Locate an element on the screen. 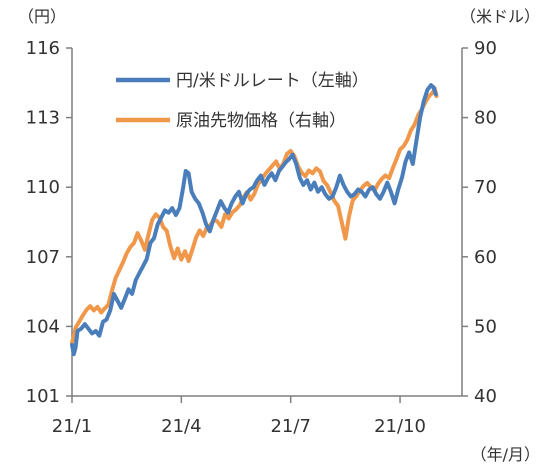 This screenshot has height=476, width=550. x-tick-label: 21/7 is located at coordinates (290, 426).